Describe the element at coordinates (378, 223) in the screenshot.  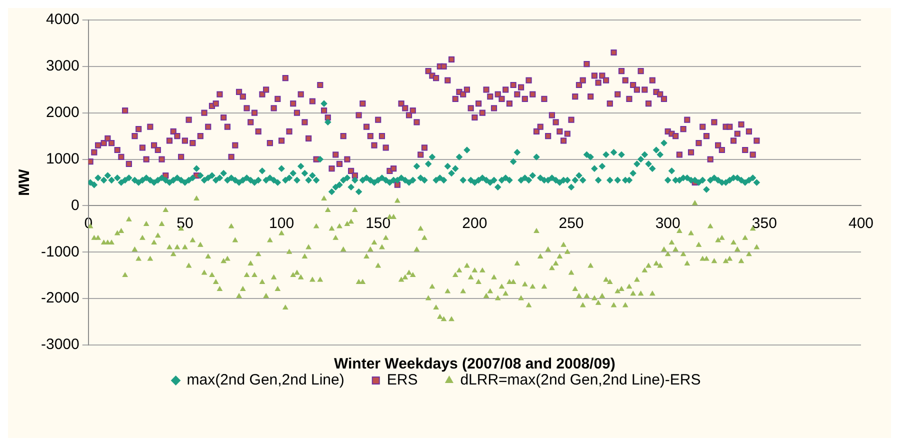
I see `x-tick-label: 150` at that location.